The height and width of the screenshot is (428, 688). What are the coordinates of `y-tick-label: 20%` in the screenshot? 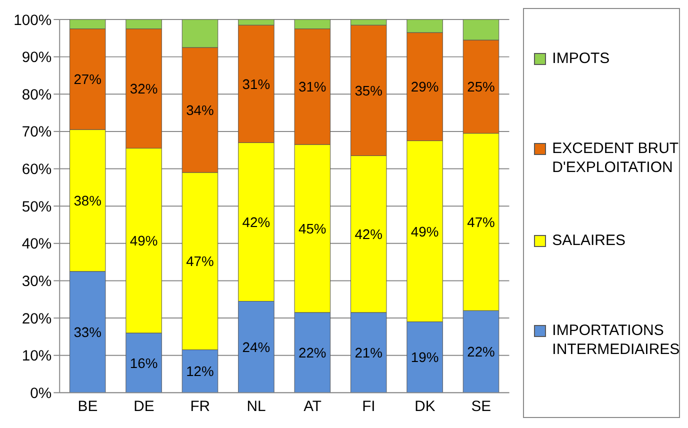 It's located at (37, 319).